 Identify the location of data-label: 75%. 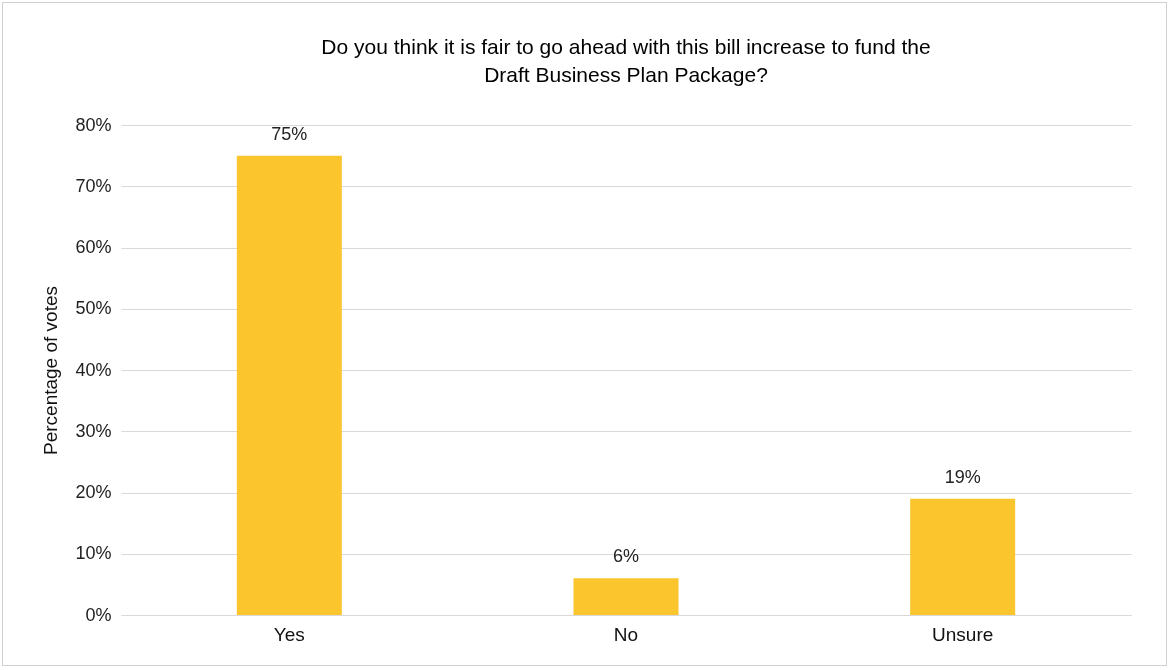
(289, 133).